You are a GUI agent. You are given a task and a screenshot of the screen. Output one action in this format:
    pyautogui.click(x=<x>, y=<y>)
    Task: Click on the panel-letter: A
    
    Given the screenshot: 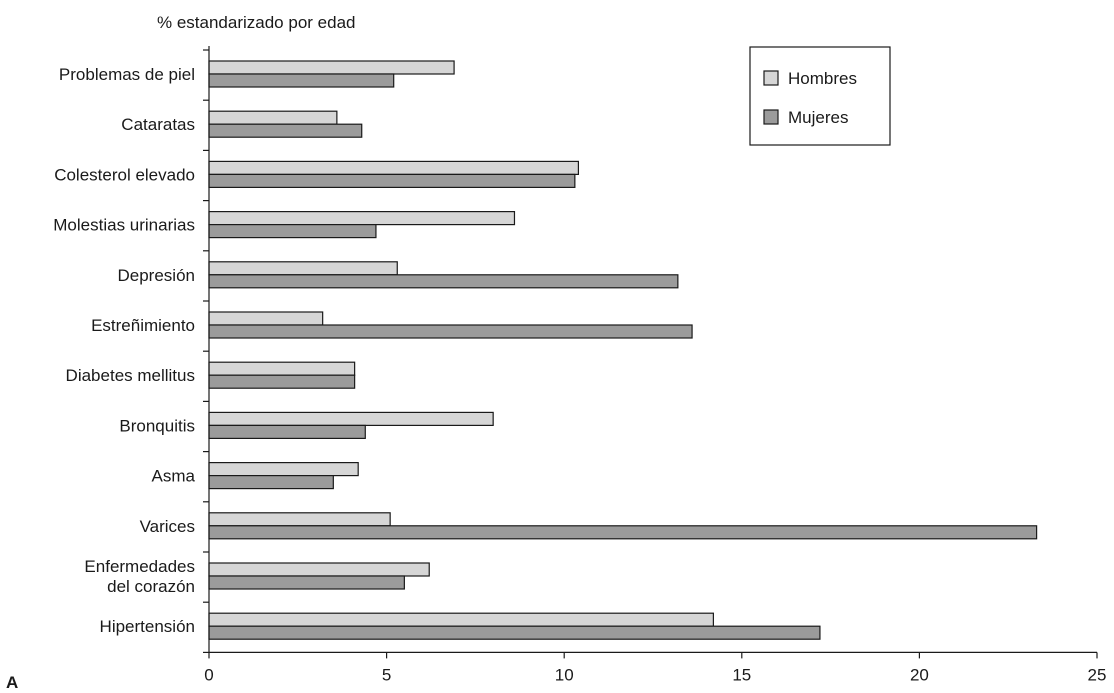 What is the action you would take?
    pyautogui.click(x=12, y=682)
    